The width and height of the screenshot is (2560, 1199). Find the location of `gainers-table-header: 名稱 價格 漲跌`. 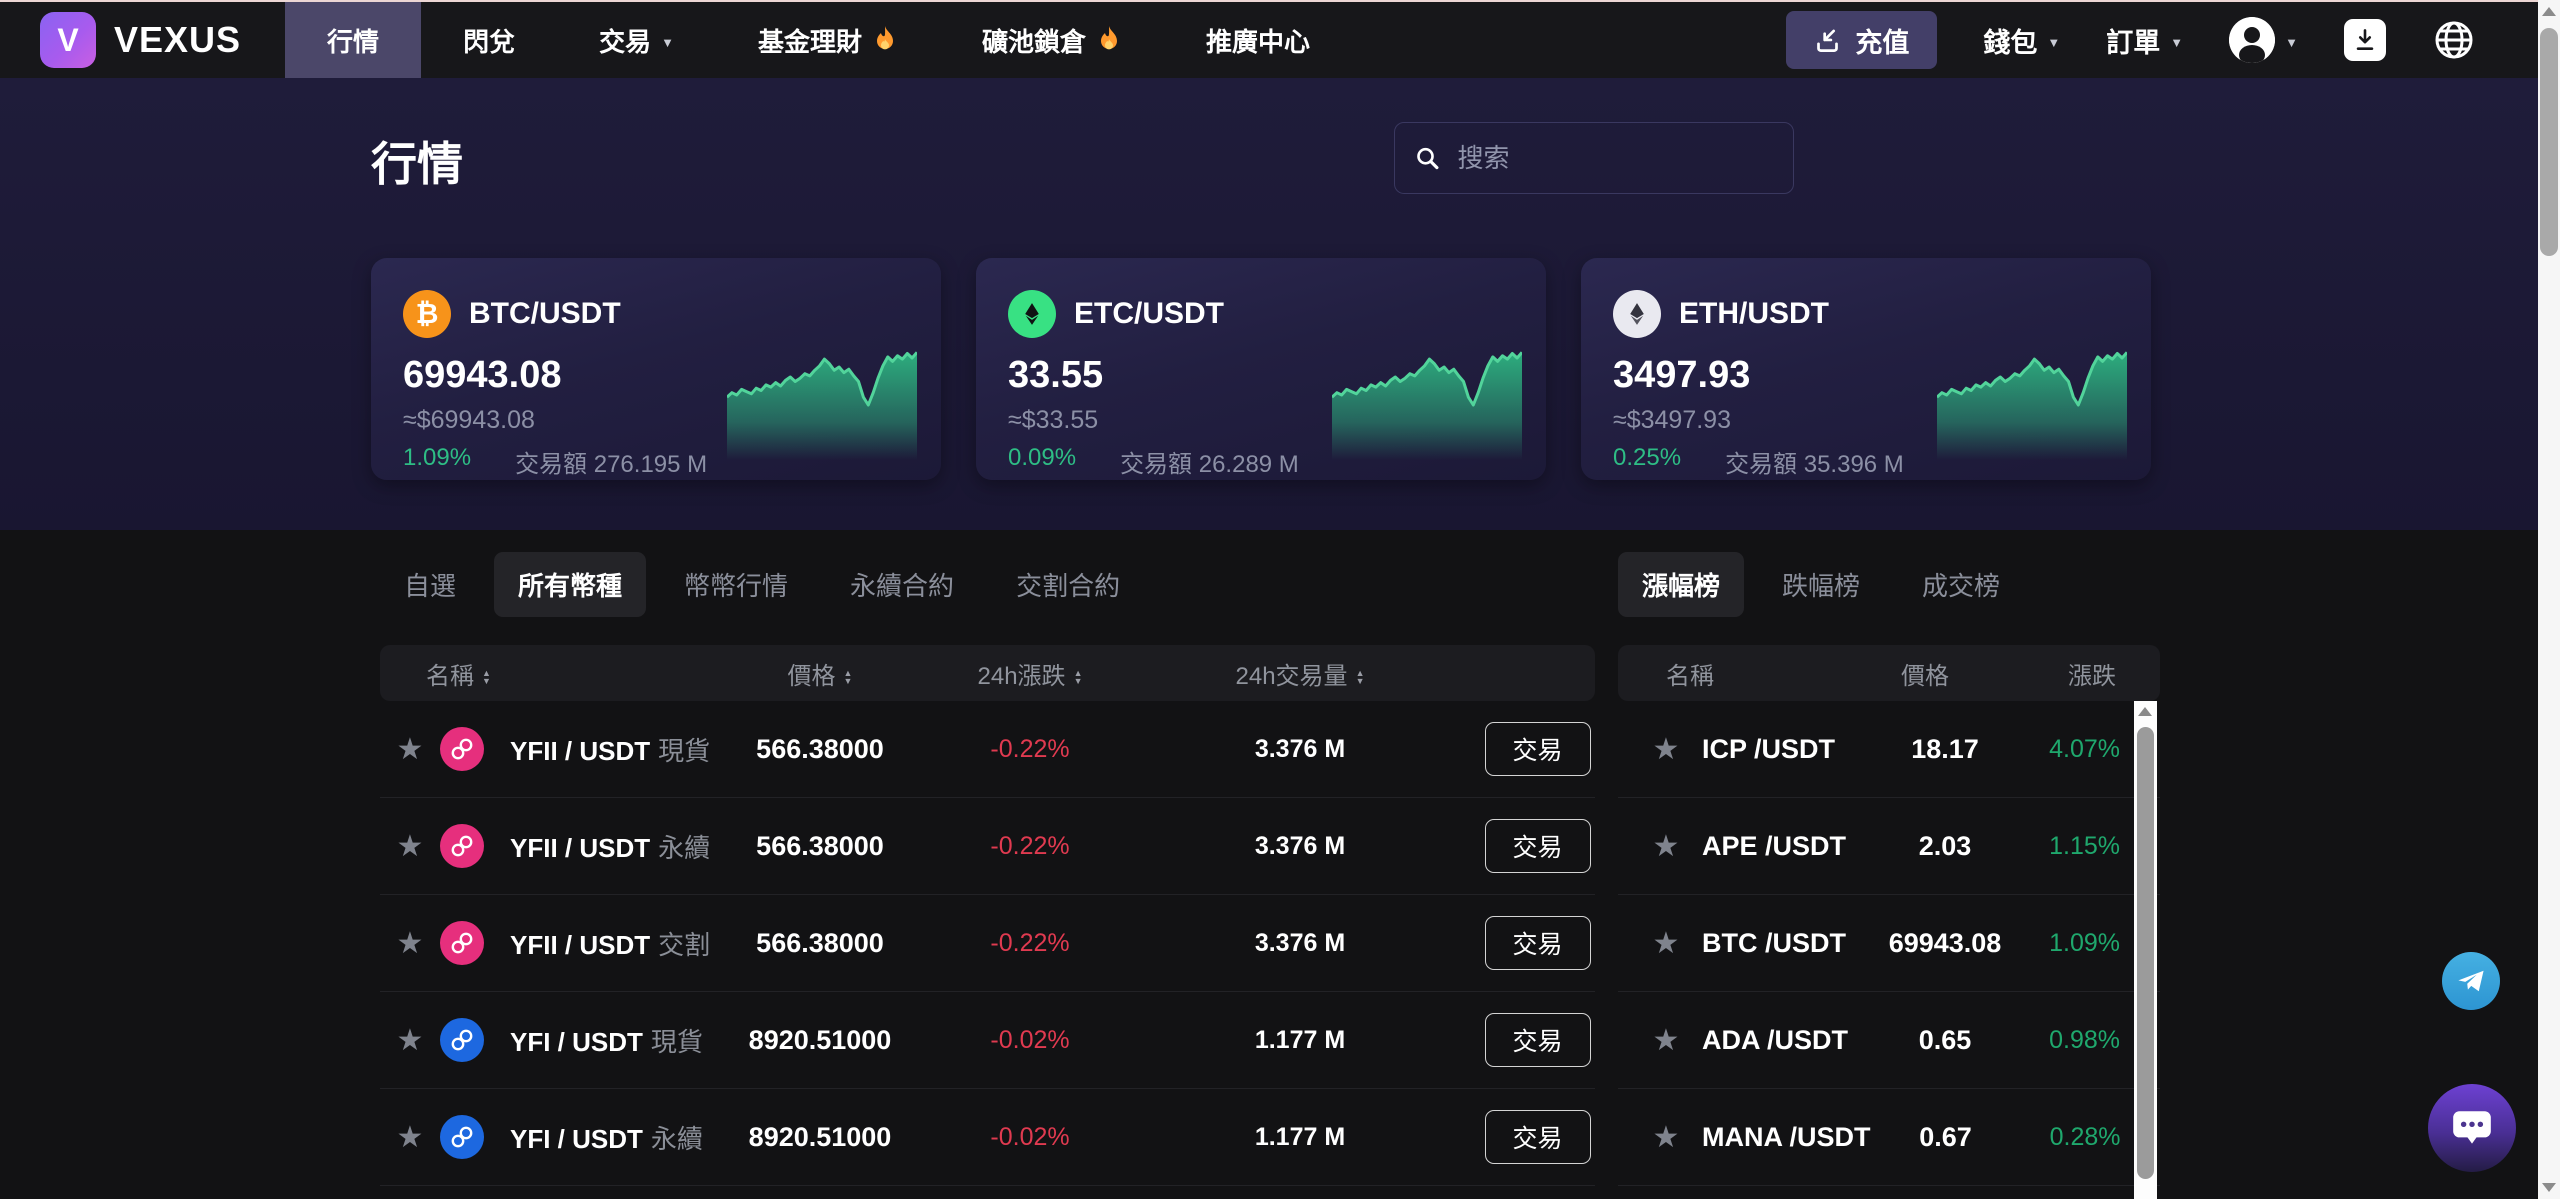

gainers-table-header: 名稱 價格 漲跌 is located at coordinates (1889, 673).